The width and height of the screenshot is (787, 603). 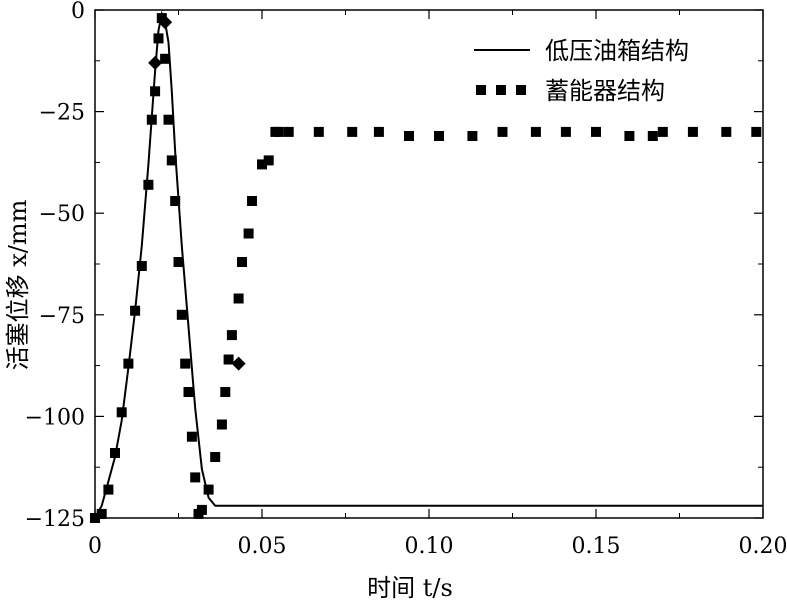 I want to click on x-tick-label: 0.15, so click(x=596, y=546).